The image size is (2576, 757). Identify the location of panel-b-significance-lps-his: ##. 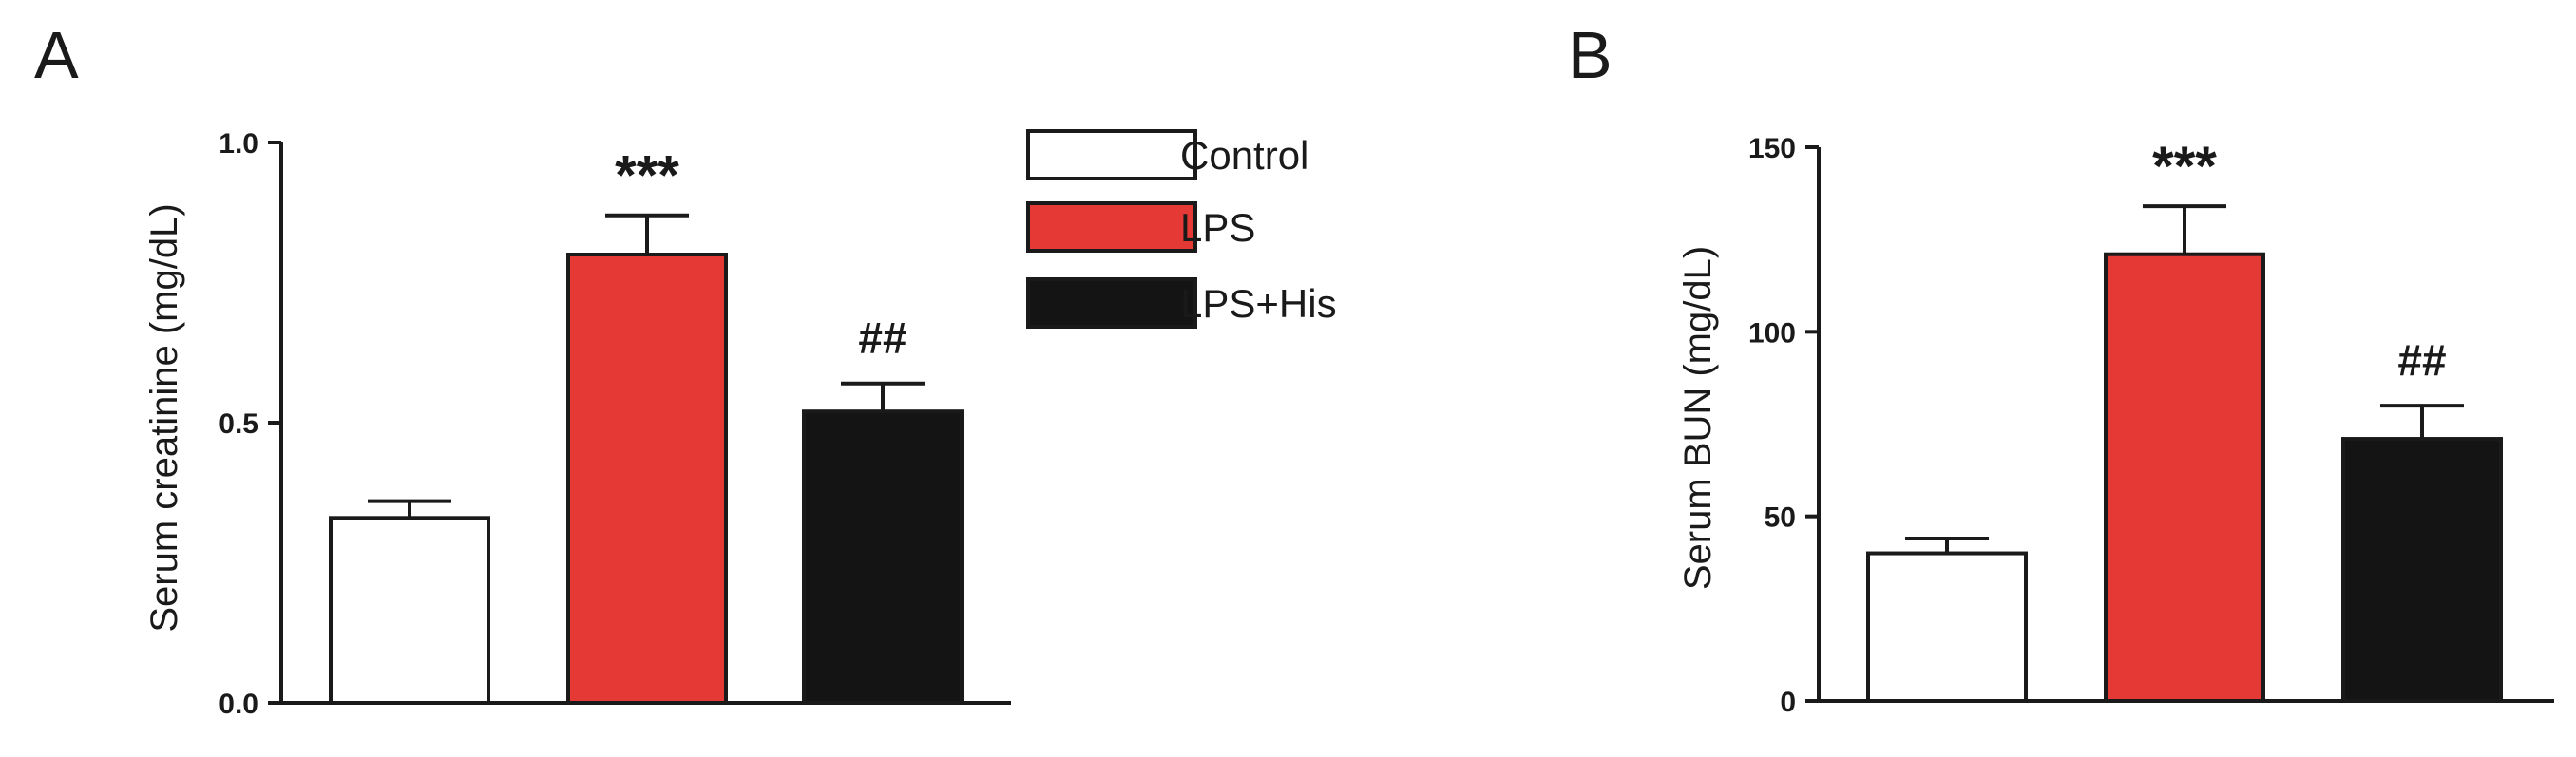
(2421, 360).